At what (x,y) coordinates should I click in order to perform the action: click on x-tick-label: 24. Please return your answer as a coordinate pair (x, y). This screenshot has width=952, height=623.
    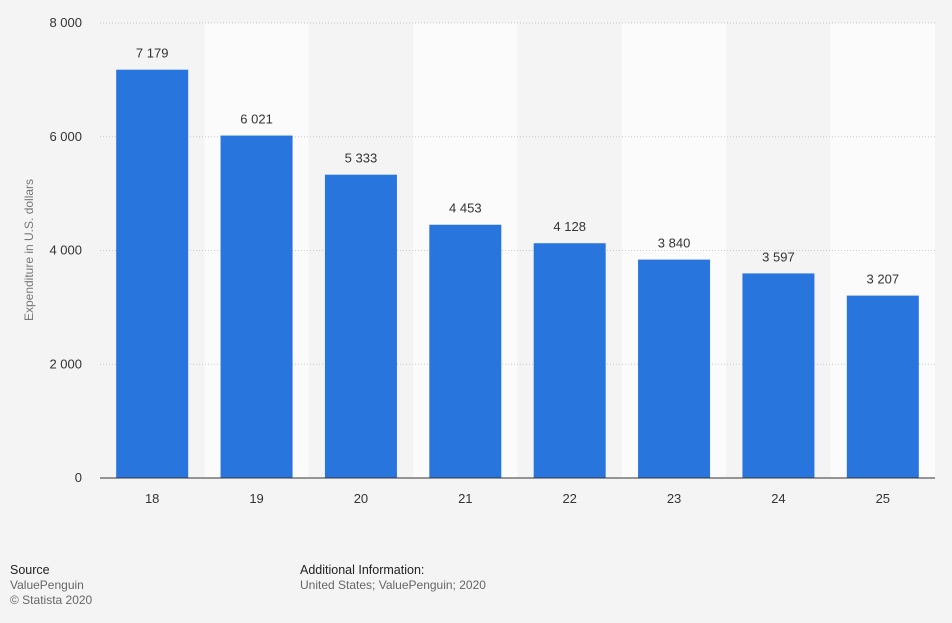
    Looking at the image, I should click on (778, 498).